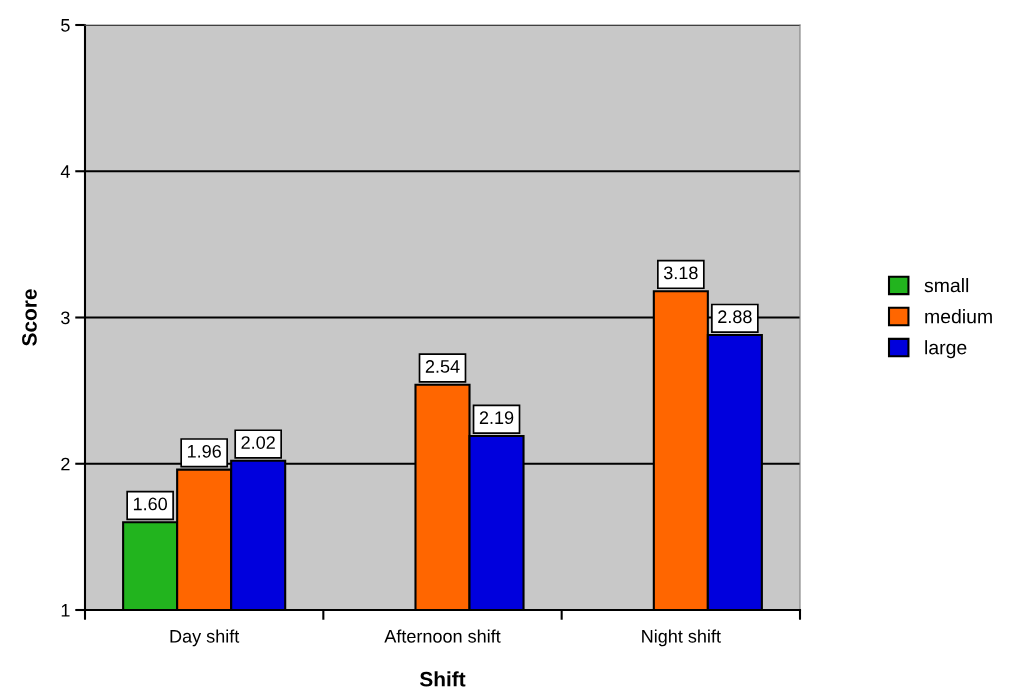 The width and height of the screenshot is (1014, 699). I want to click on y-tick-label: 2, so click(65, 464).